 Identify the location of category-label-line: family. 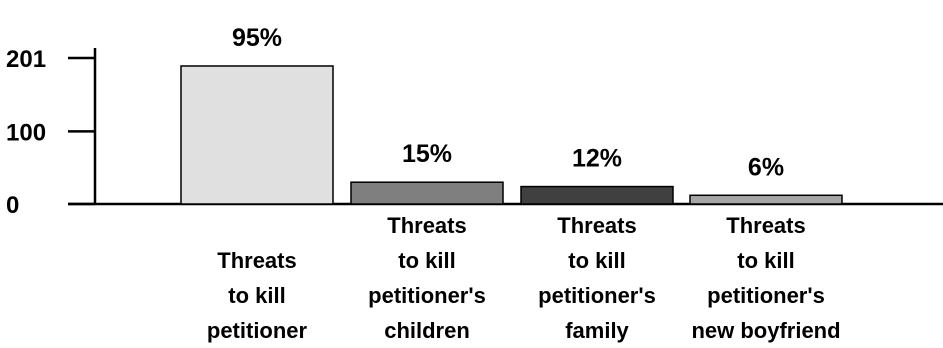
(597, 330).